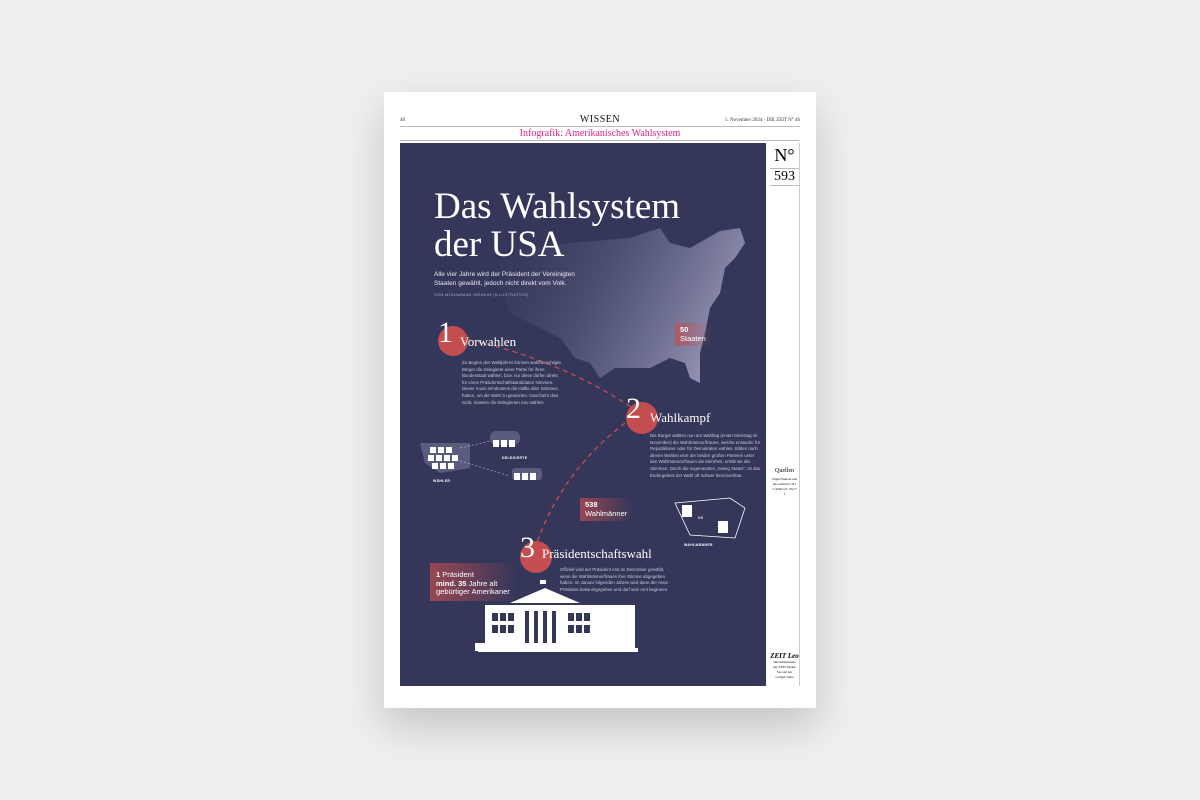  Describe the element at coordinates (784, 155) in the screenshot. I see `number-symbol: N°` at that location.